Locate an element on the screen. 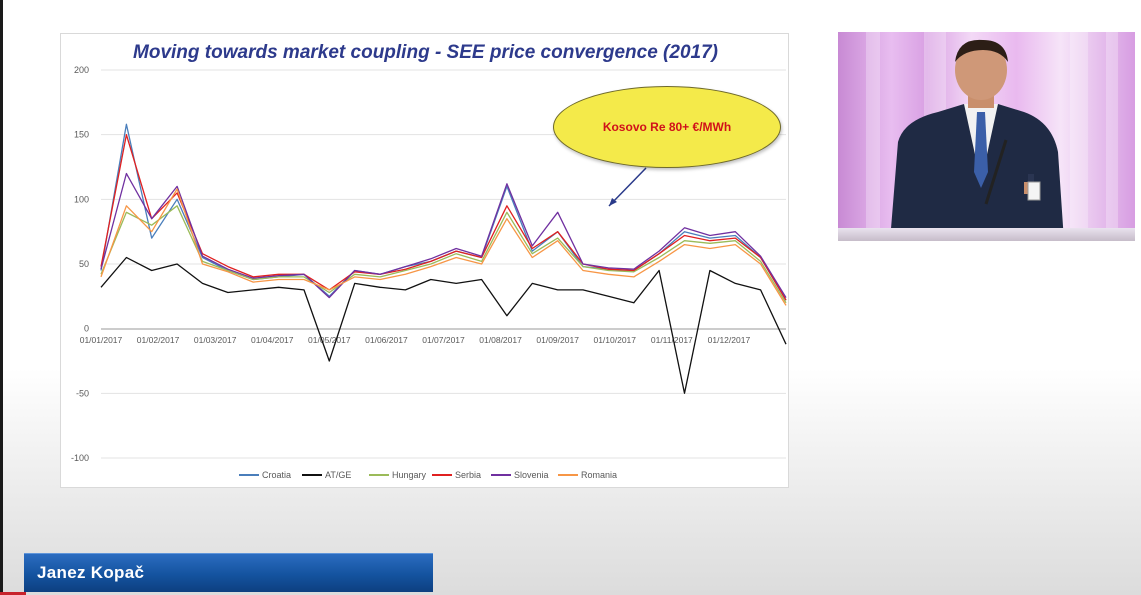 Image resolution: width=1141 pixels, height=595 pixels. x-tick-label: 01/08/2017 is located at coordinates (500, 340).